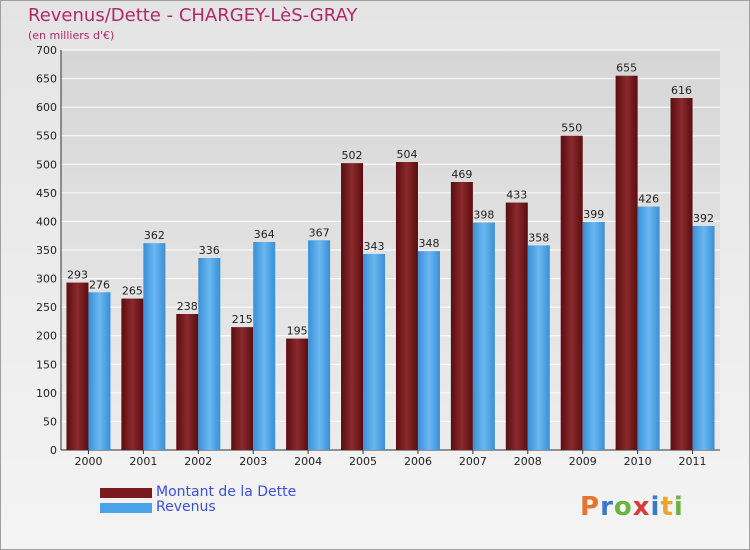 Image resolution: width=750 pixels, height=550 pixels. I want to click on data-label-revenus: 399, so click(593, 214).